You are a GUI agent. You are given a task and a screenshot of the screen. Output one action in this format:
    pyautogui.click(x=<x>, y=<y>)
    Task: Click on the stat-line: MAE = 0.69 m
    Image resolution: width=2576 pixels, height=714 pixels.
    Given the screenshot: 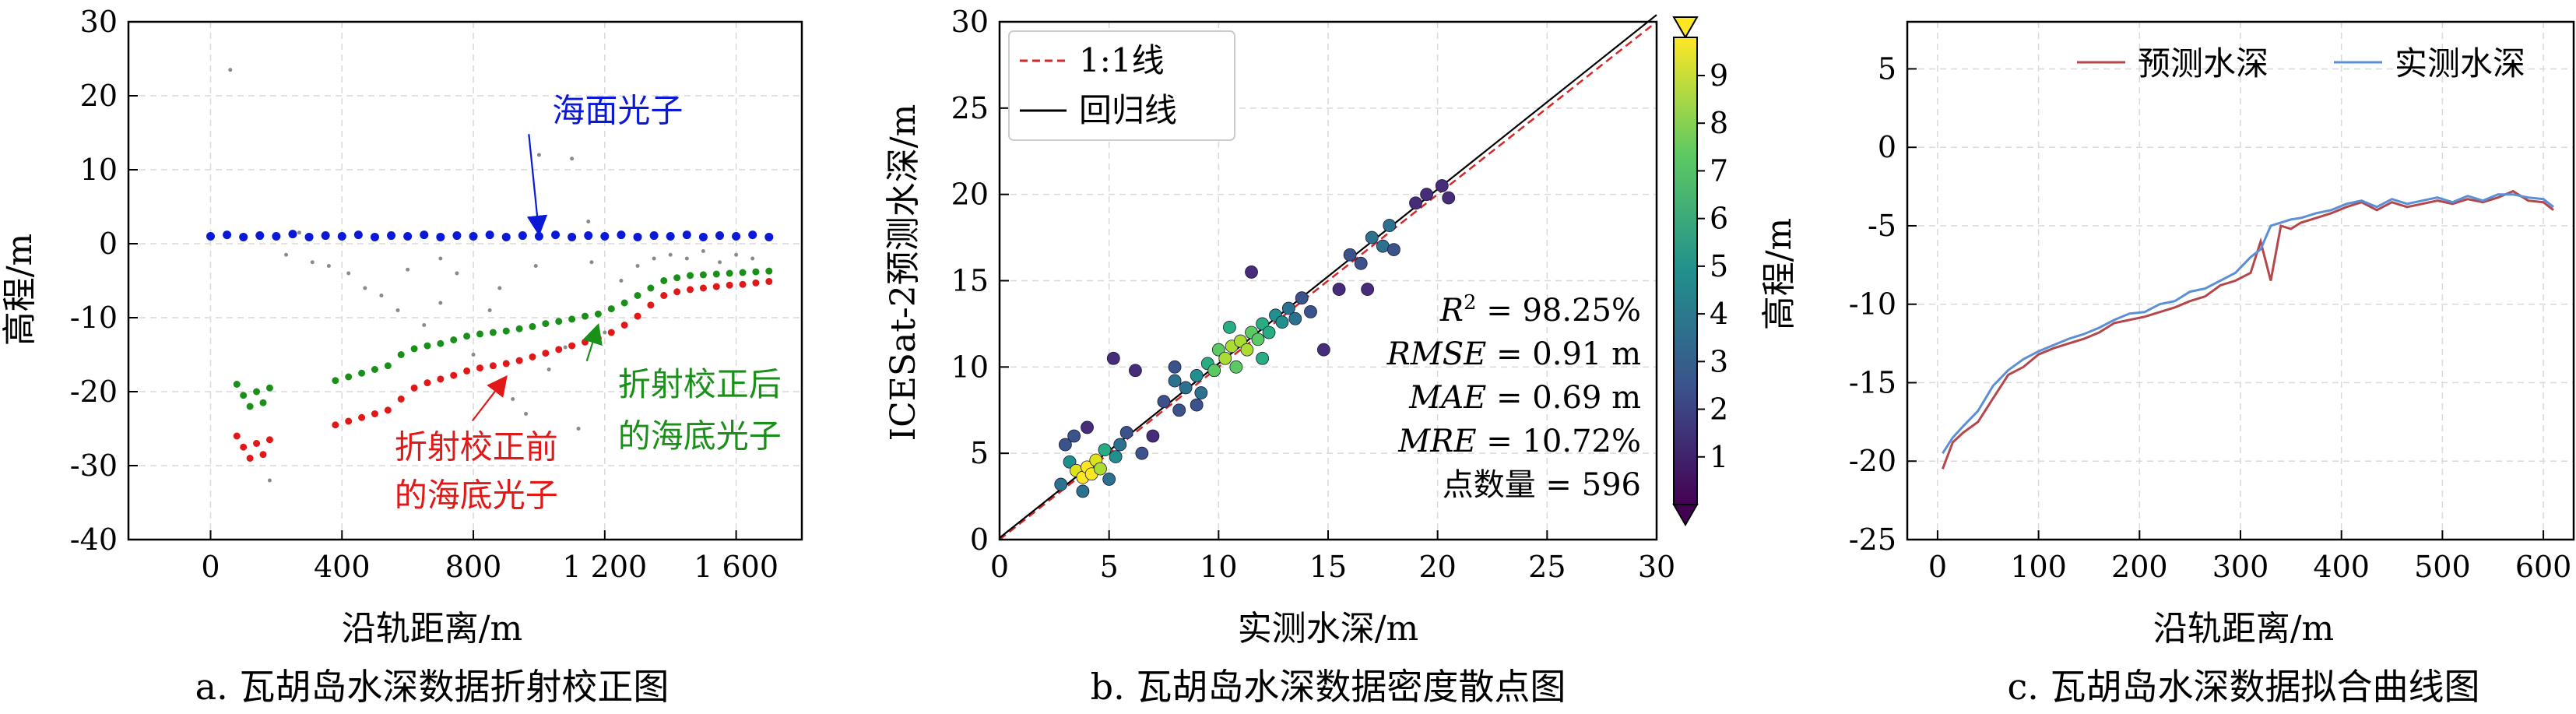 What is the action you would take?
    pyautogui.click(x=1525, y=398)
    